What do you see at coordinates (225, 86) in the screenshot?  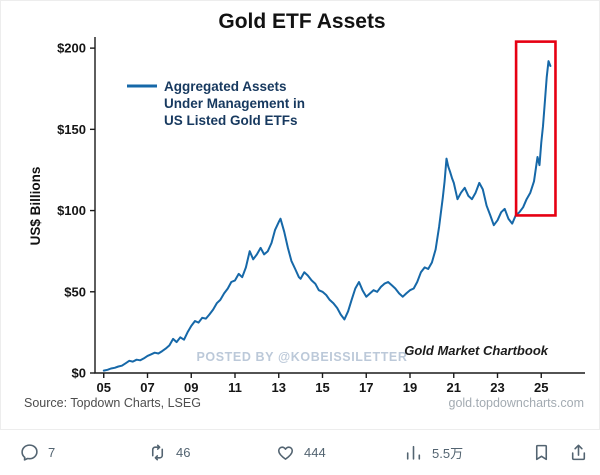 I see `legend-text-line1: Aggregated Assets` at bounding box center [225, 86].